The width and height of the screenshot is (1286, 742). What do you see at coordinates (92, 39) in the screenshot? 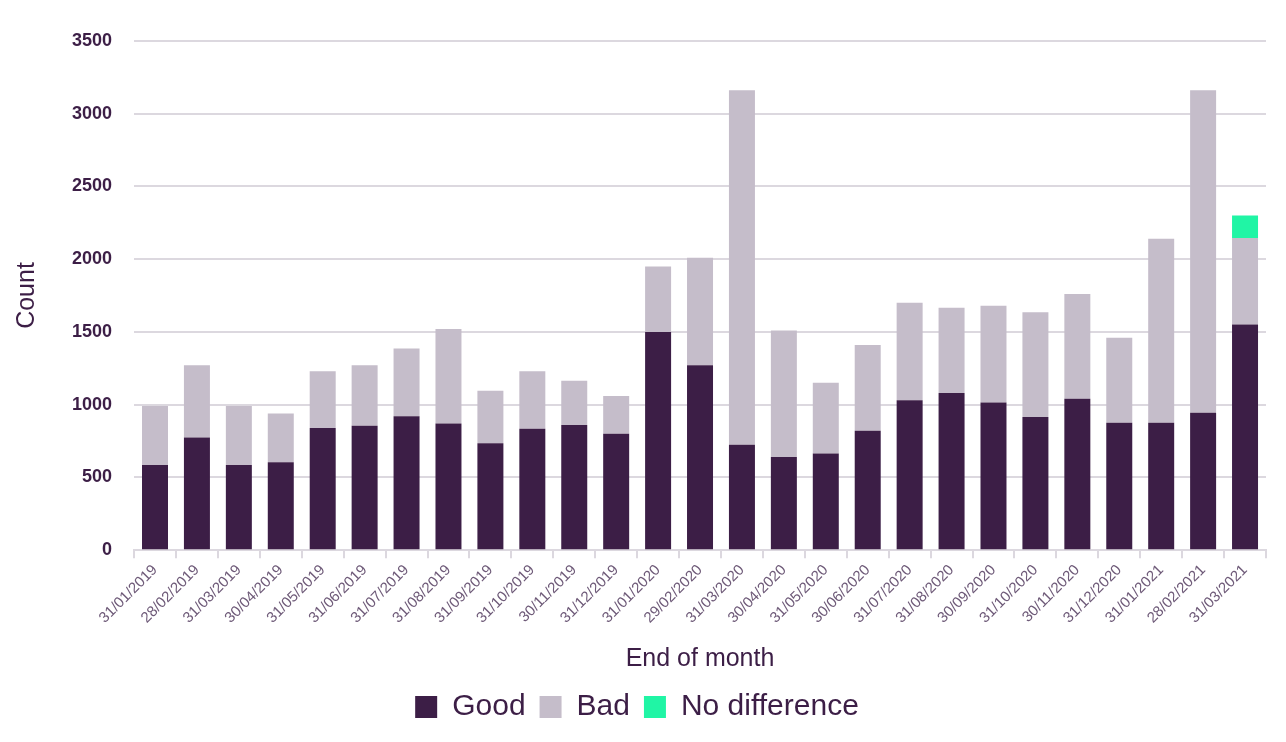
I see `y-tick-label: 3500` at bounding box center [92, 39].